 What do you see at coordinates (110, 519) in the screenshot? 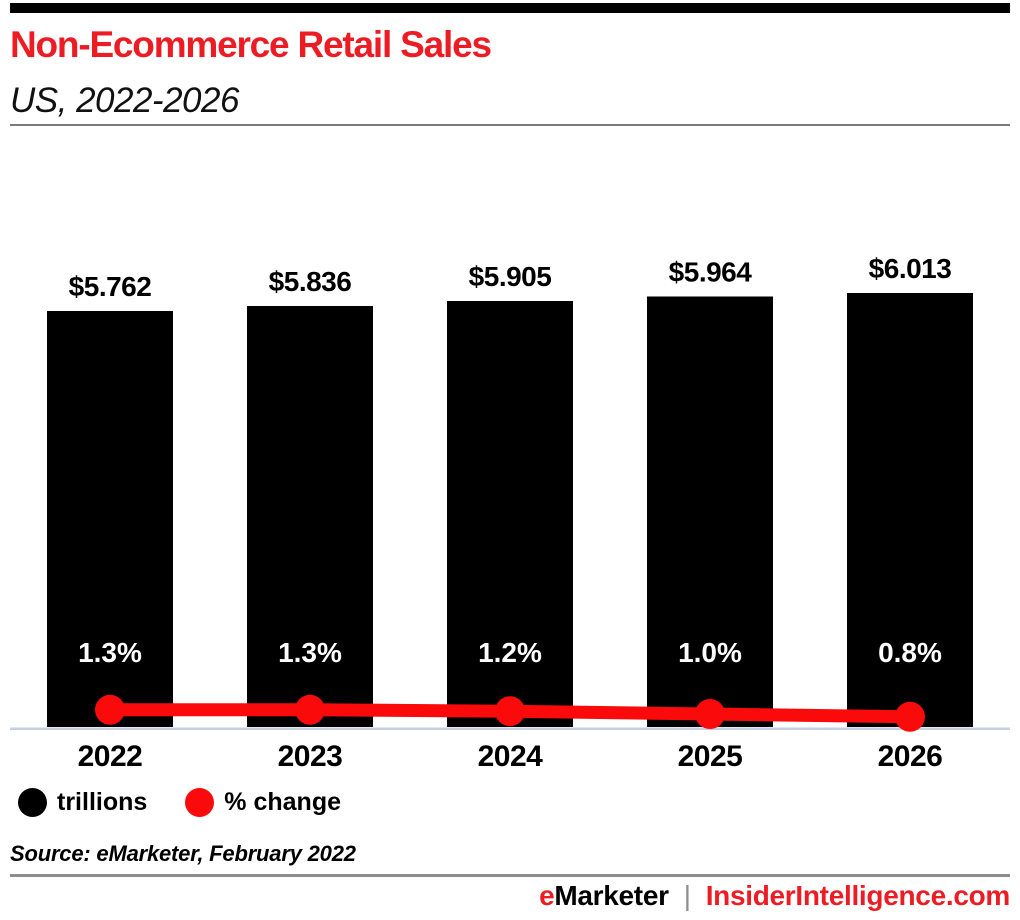
I see `bar-2022` at bounding box center [110, 519].